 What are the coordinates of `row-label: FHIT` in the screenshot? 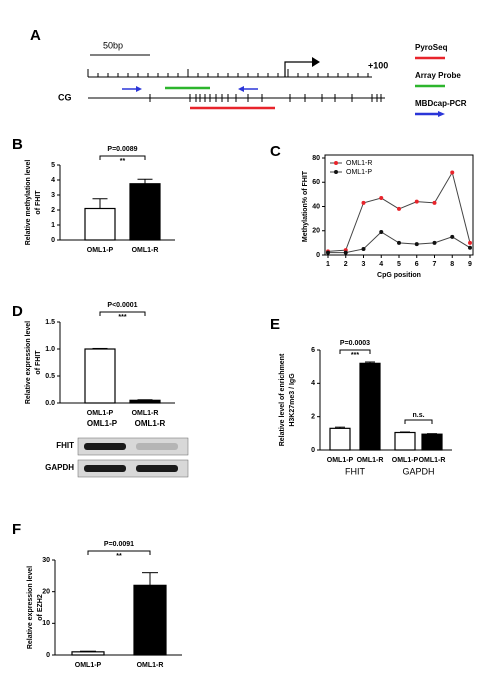 It's located at (65, 445).